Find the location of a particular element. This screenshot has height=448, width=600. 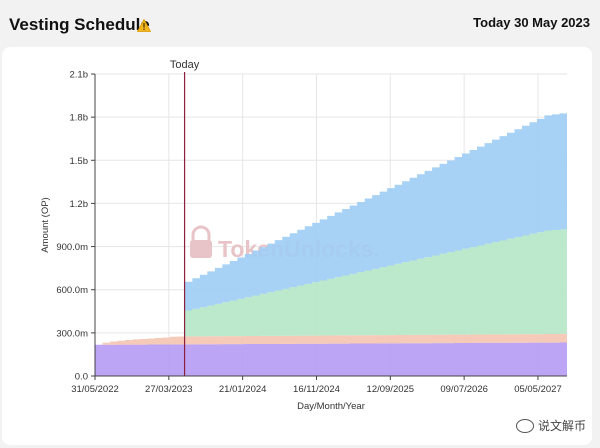

x-tick-label: 27/03/2023 is located at coordinates (169, 389).